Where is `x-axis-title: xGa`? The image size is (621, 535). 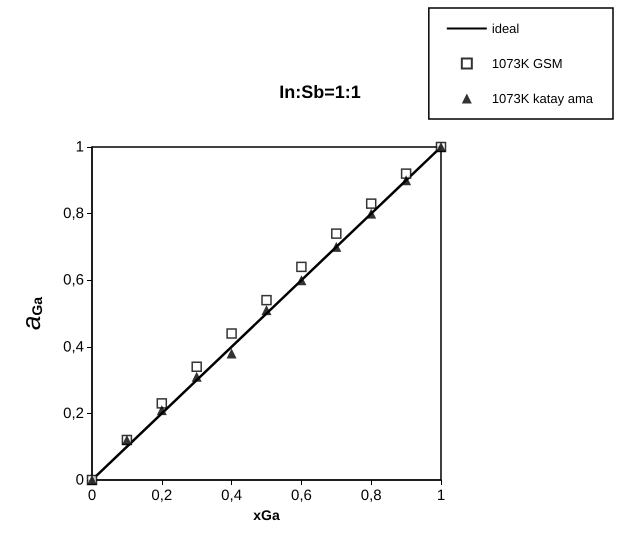 x-axis-title: xGa is located at coordinates (266, 514).